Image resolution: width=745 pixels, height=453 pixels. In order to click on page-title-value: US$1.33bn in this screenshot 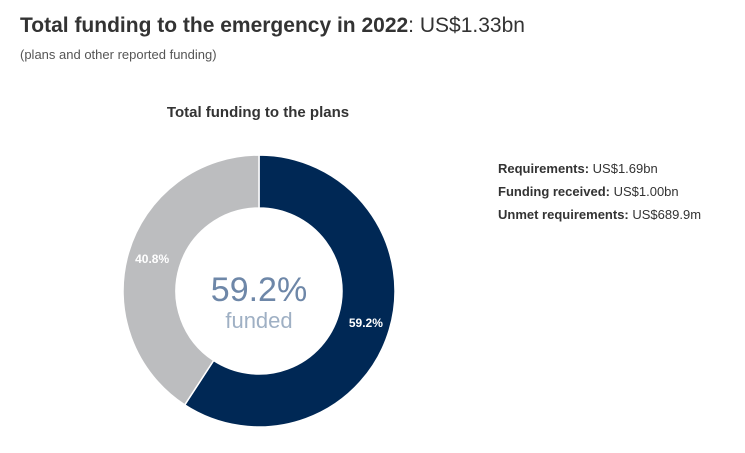, I will do `click(472, 25)`.